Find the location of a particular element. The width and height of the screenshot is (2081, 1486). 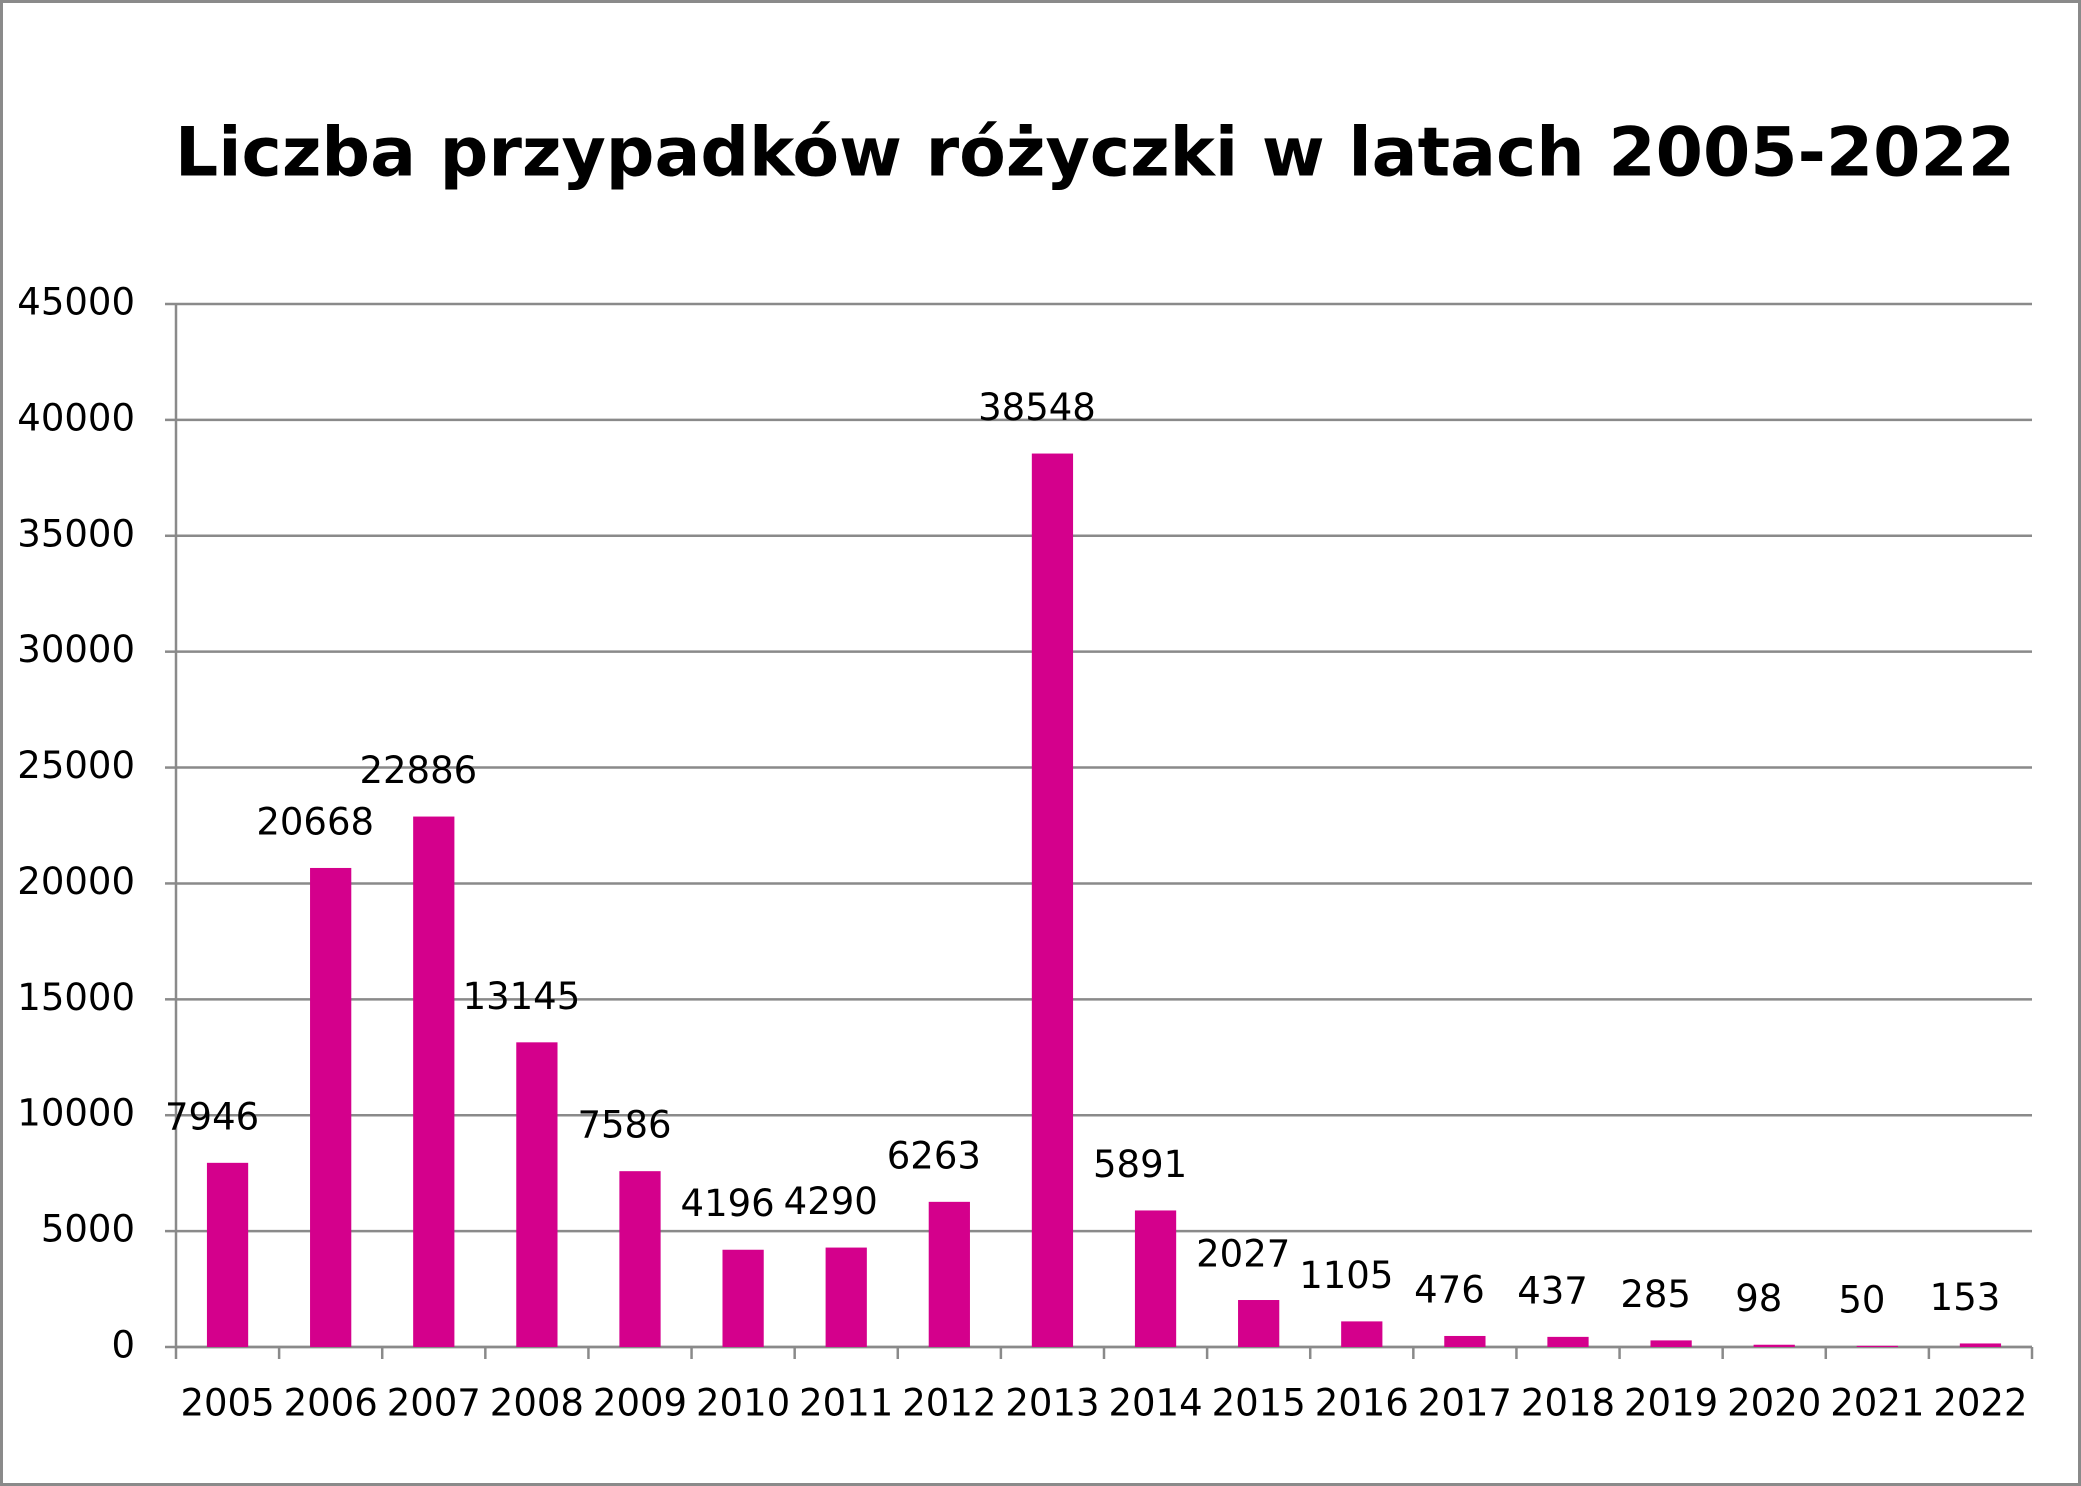

data-label: 4196 is located at coordinates (728, 1203).